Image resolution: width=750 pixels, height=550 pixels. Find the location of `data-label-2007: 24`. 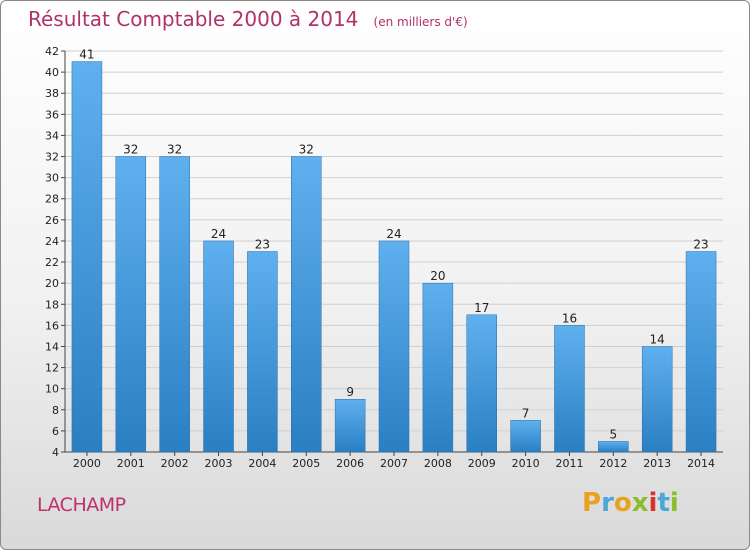

data-label-2007: 24 is located at coordinates (393, 234).